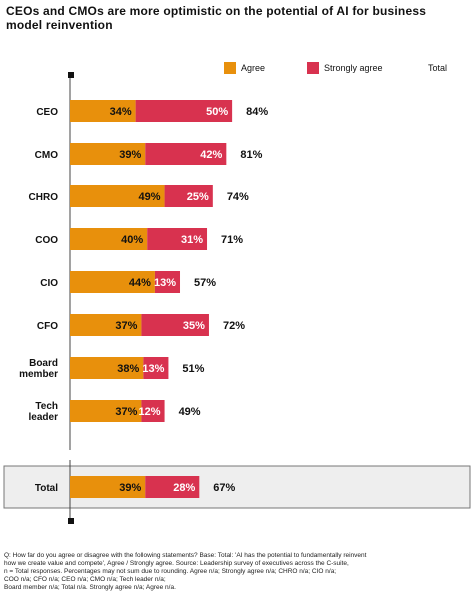 The image size is (474, 604). What do you see at coordinates (184, 488) in the screenshot?
I see `data-label-strongly-agree: 28%` at bounding box center [184, 488].